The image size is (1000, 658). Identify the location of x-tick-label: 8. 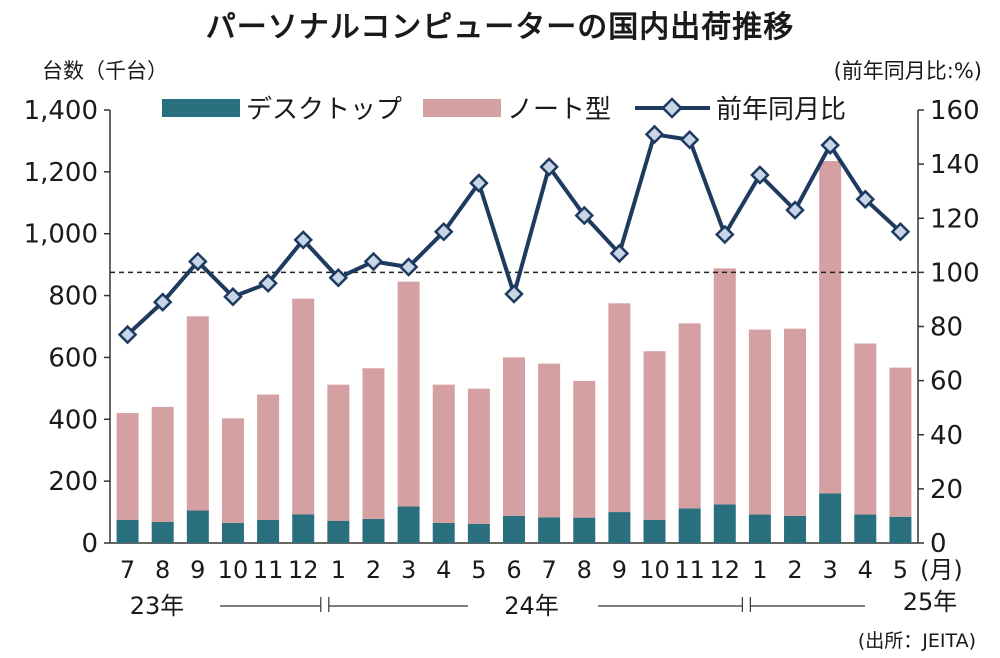
(584, 570).